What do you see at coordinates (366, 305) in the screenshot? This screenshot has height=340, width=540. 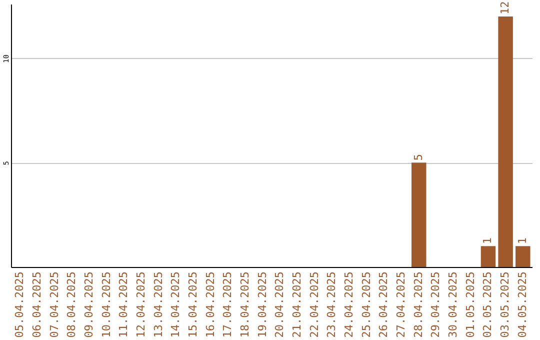 I see `x-tick-label: 25.04.2025` at bounding box center [366, 305].